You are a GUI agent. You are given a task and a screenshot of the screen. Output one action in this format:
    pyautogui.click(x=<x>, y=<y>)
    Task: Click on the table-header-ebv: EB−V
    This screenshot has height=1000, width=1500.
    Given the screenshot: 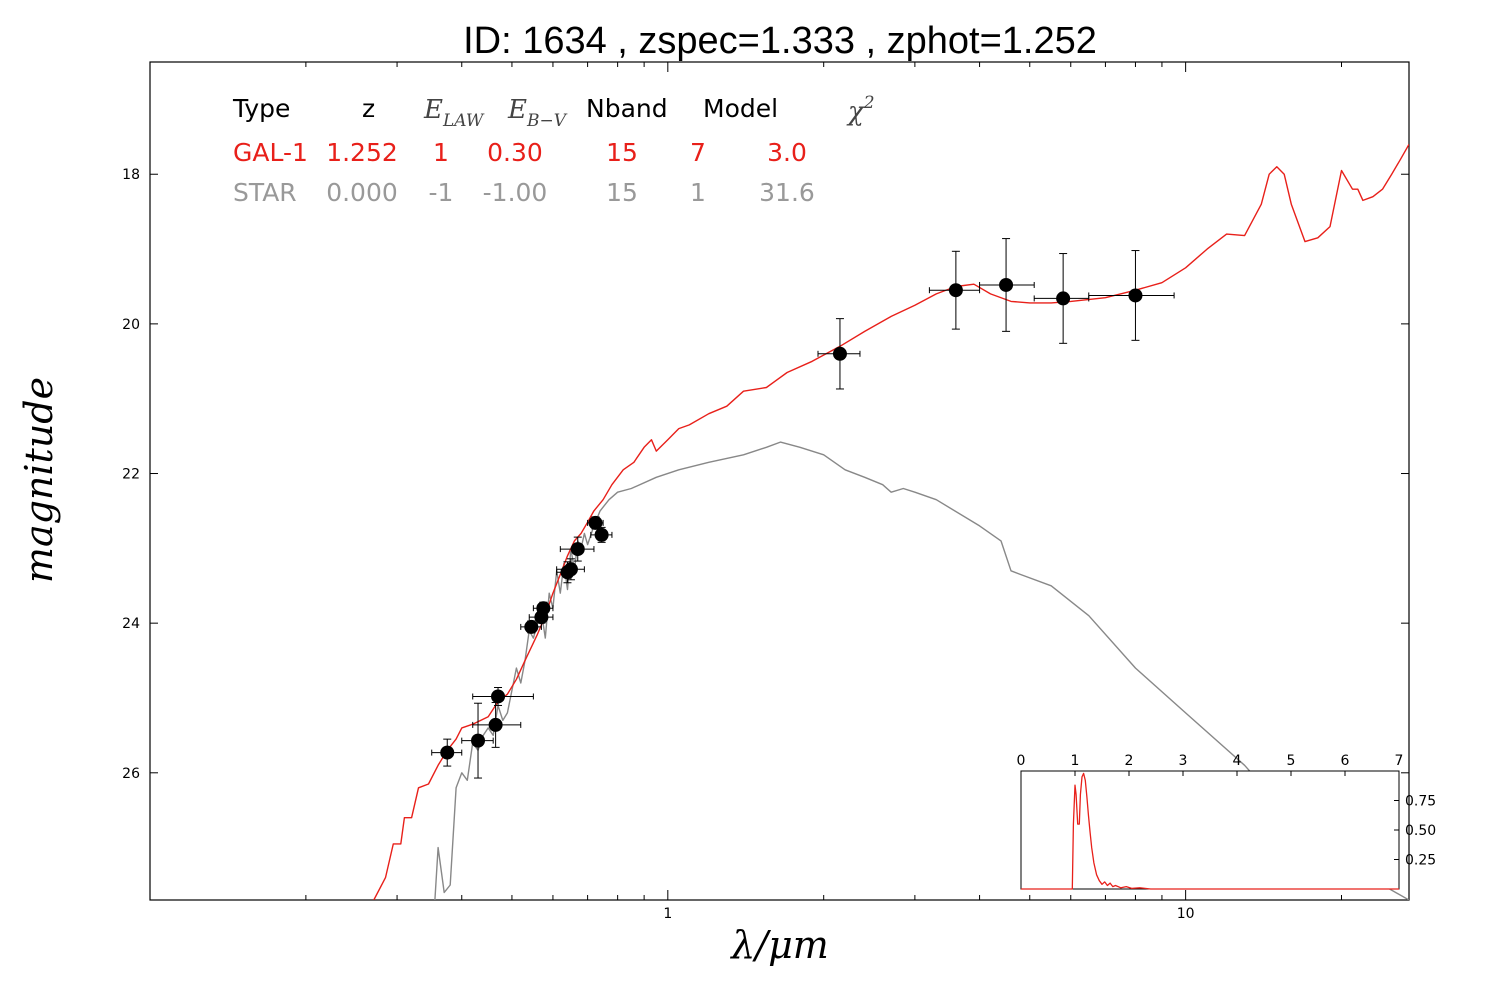 What is the action you would take?
    pyautogui.click(x=537, y=113)
    